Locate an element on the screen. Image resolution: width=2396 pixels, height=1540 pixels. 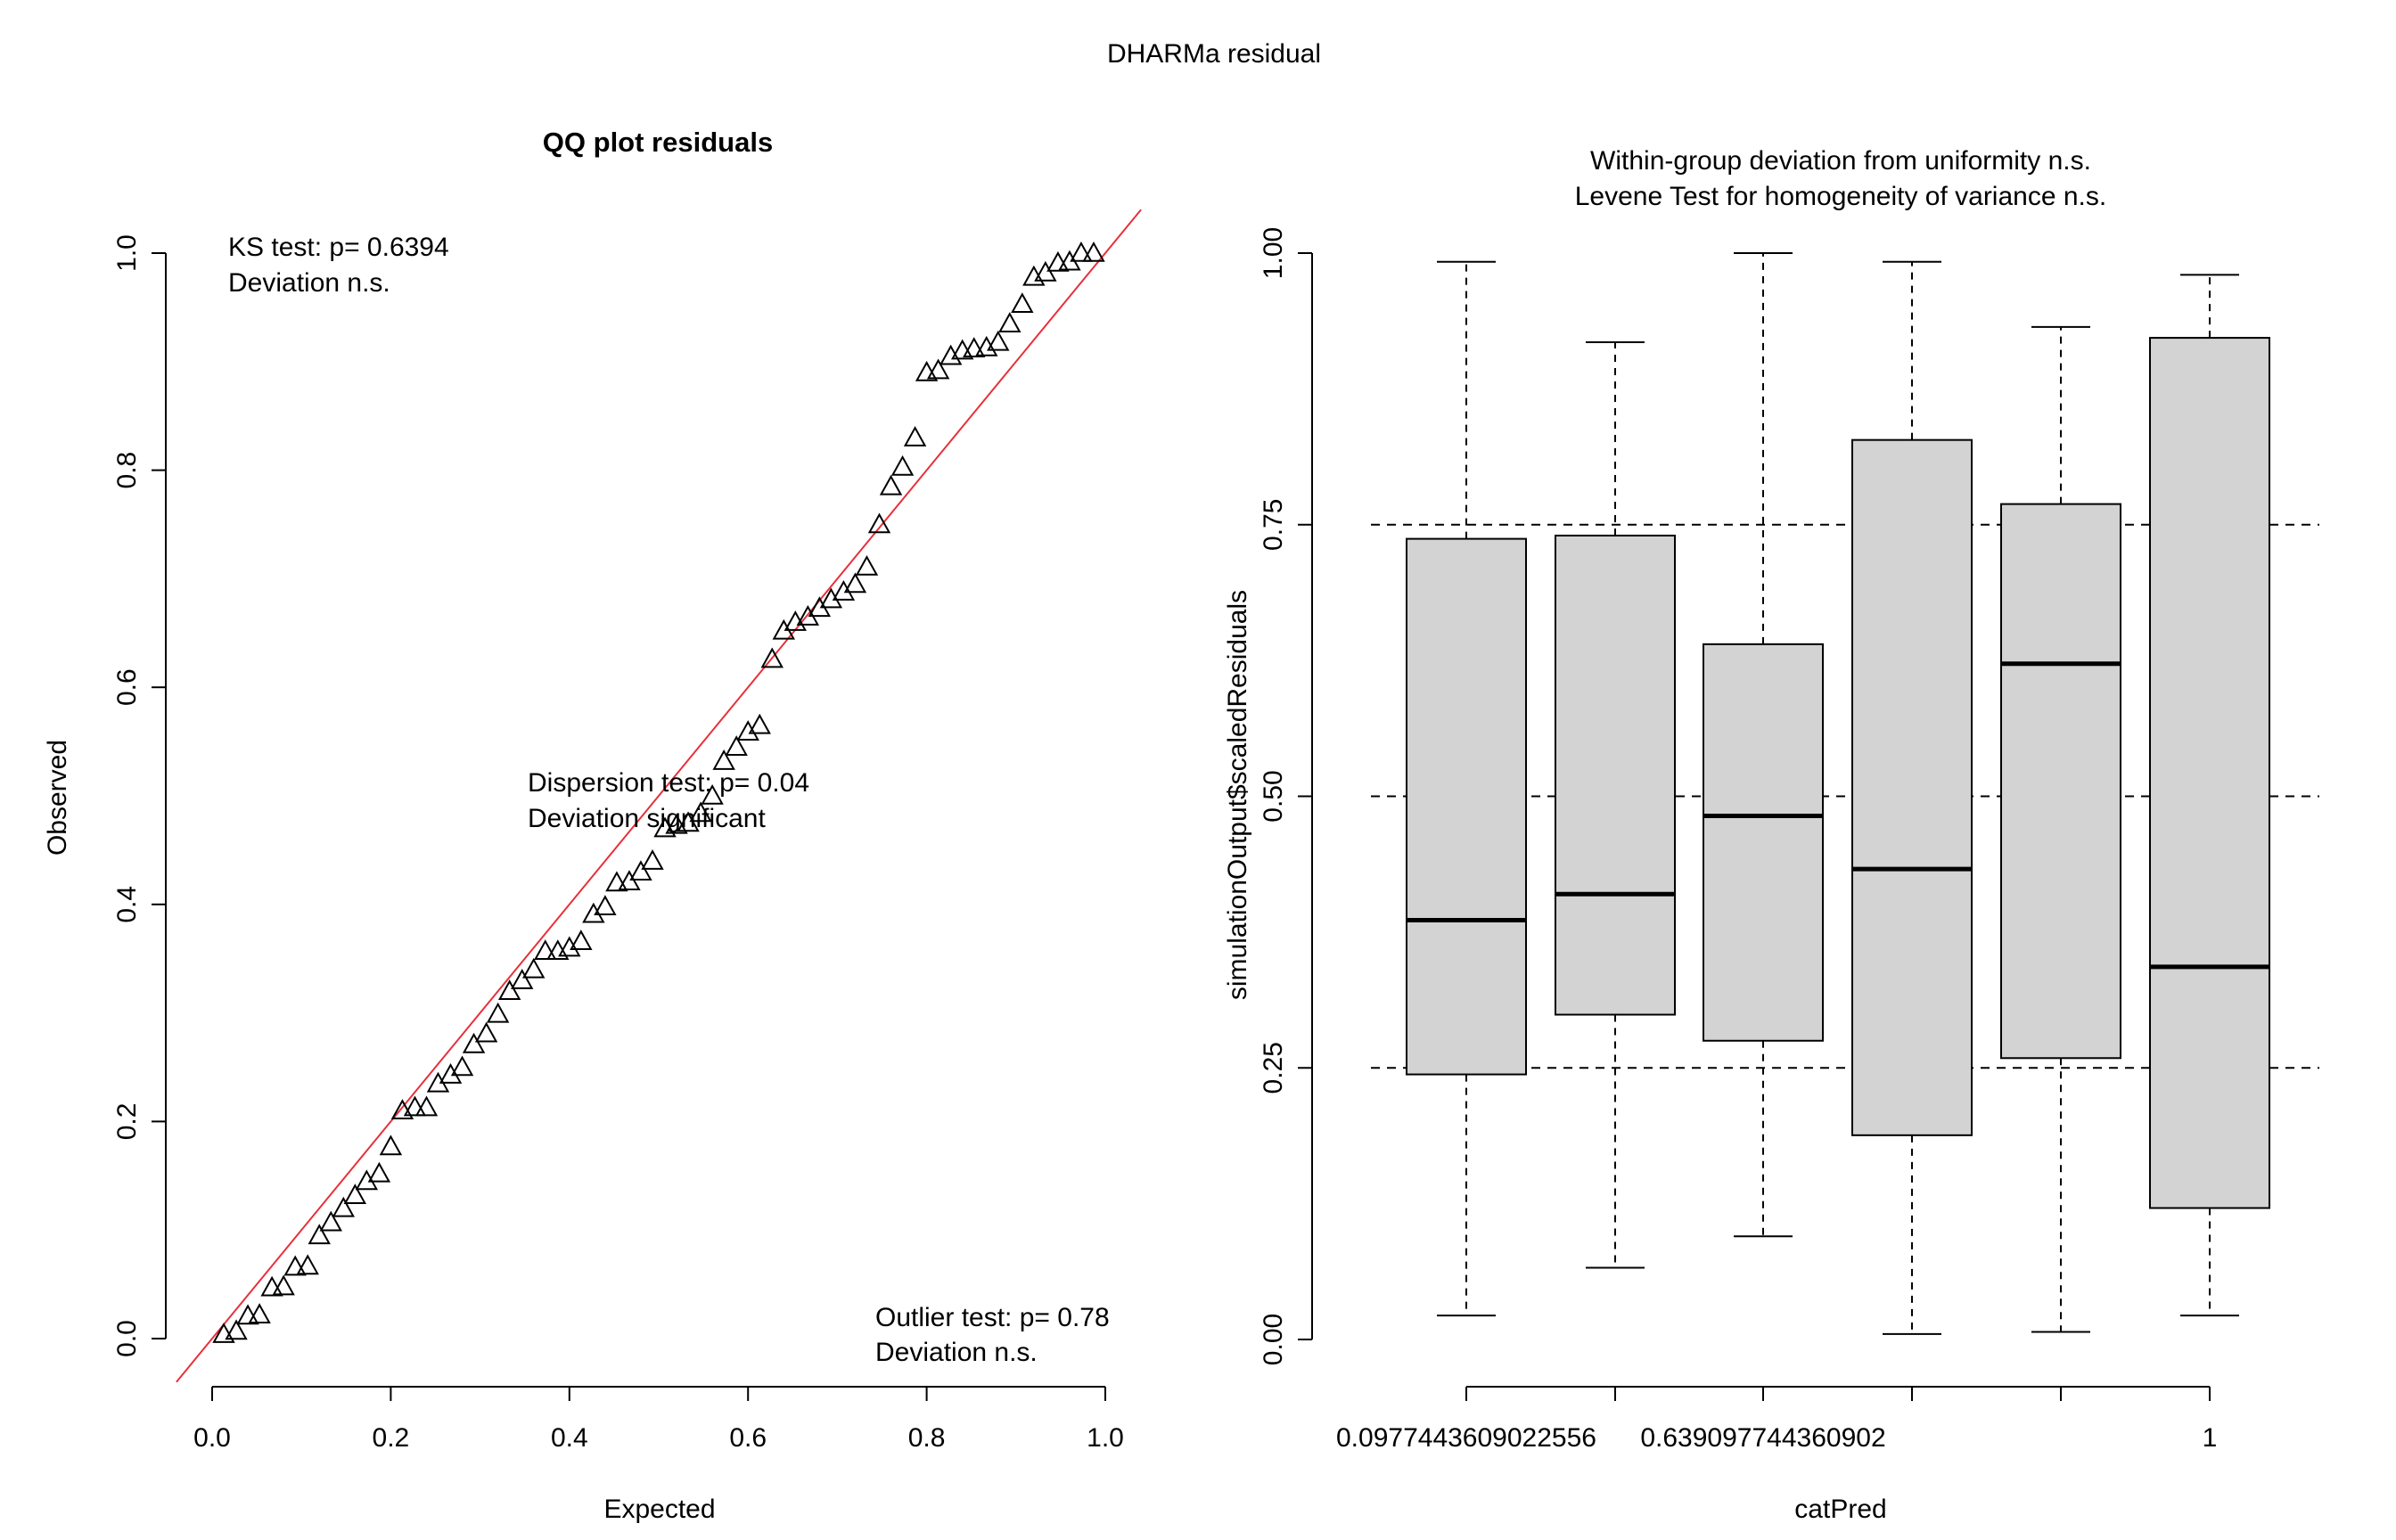
ks-test-text: KS test: p= 0.6394 is located at coordinates (339, 247).